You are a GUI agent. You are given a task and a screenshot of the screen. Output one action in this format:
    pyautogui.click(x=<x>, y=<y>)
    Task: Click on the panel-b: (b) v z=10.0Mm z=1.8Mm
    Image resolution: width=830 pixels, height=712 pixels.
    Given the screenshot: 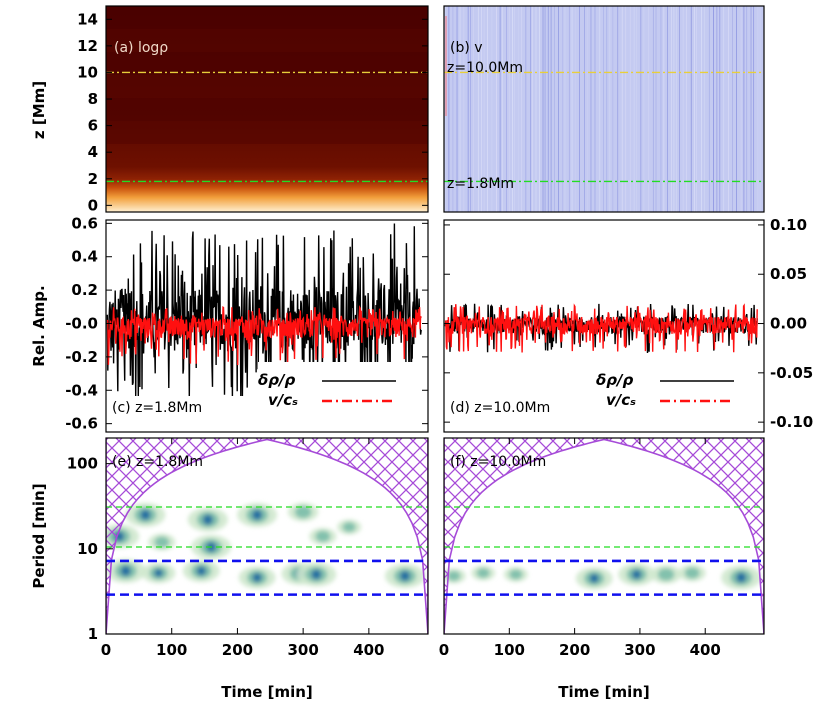 What is the action you would take?
    pyautogui.click(x=604, y=109)
    